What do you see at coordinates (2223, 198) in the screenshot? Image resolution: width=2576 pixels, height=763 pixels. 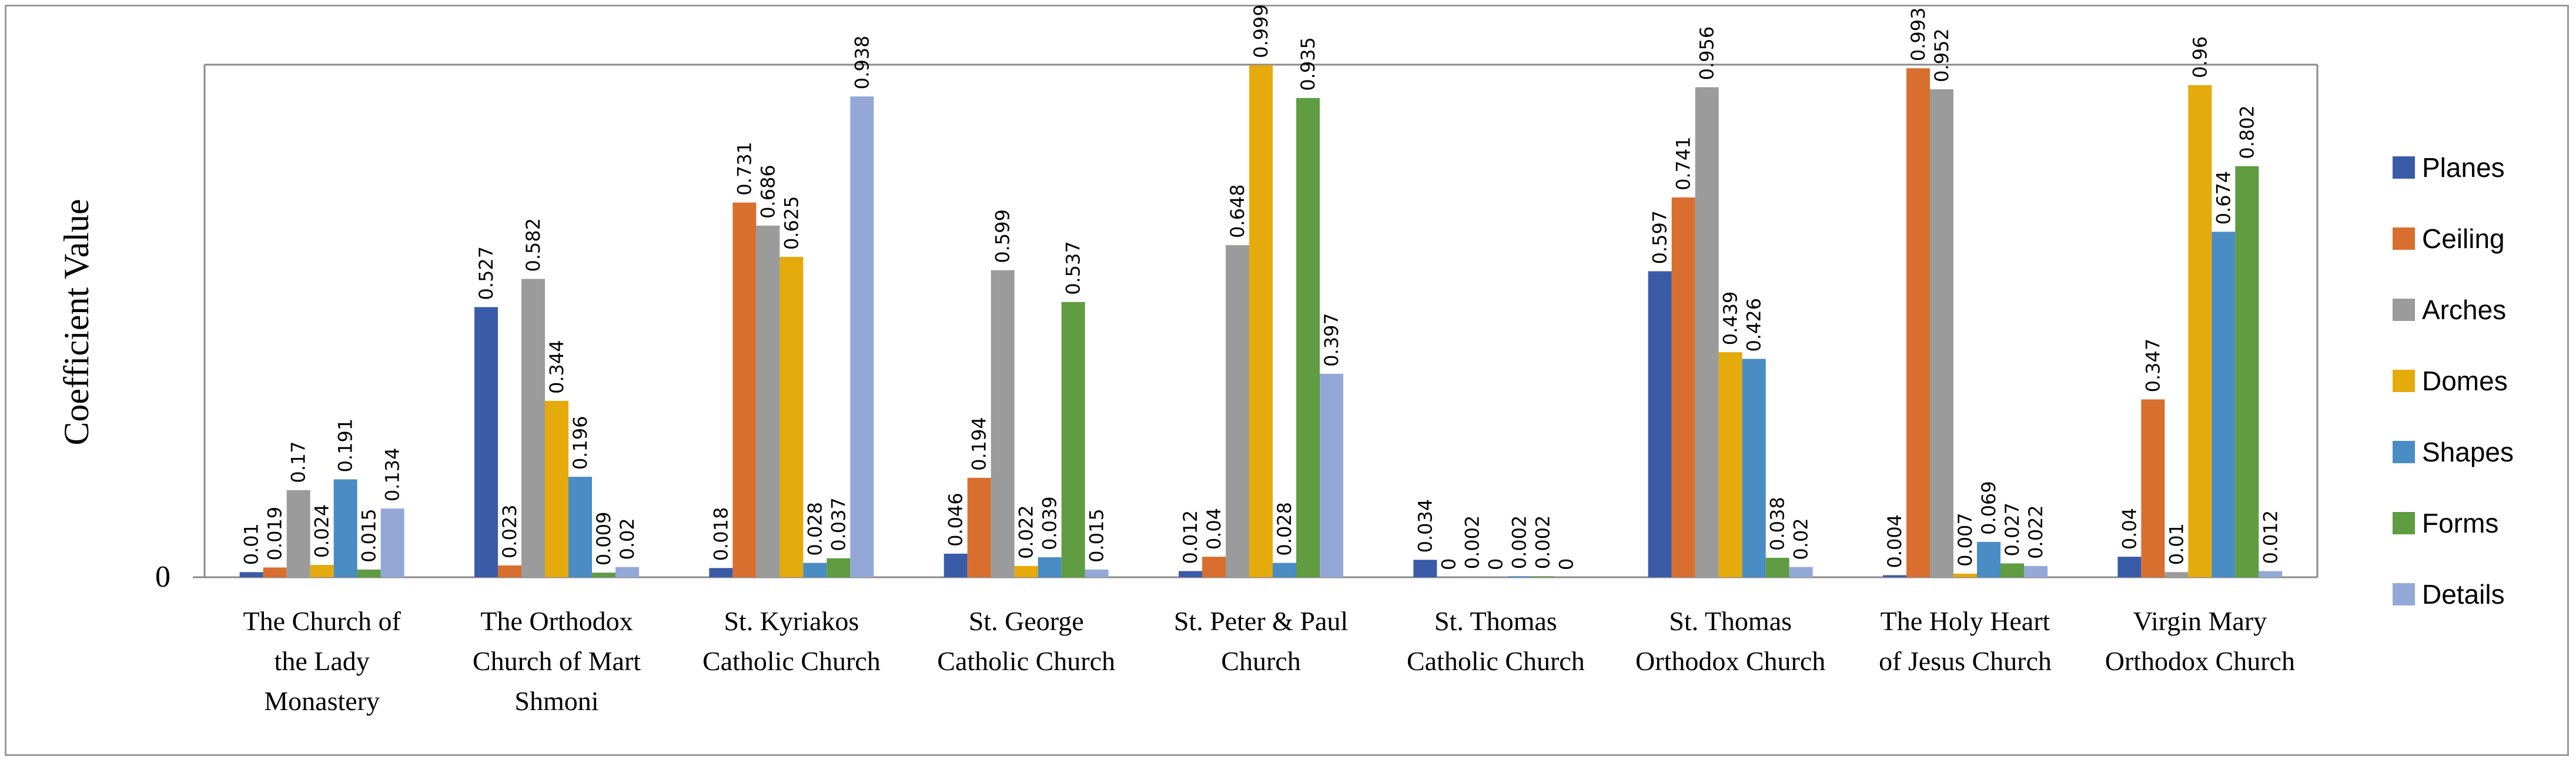 I see `data-label-shapes-8: 0.674` at bounding box center [2223, 198].